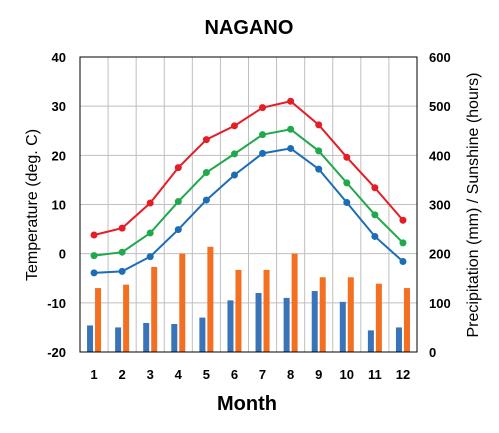 Image resolution: width=499 pixels, height=433 pixels. I want to click on left-y-tick-label: 30, so click(59, 106).